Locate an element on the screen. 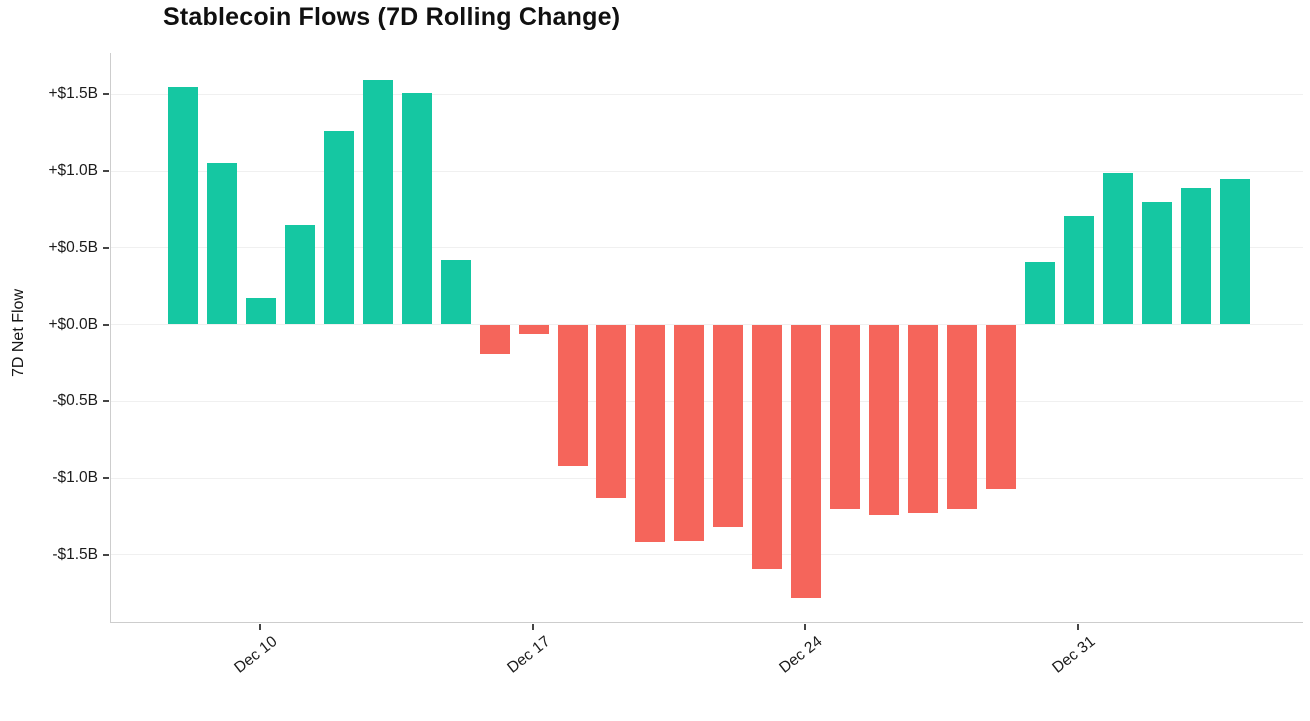 The height and width of the screenshot is (721, 1310). y-tick-label: -$1.0B is located at coordinates (75, 477).